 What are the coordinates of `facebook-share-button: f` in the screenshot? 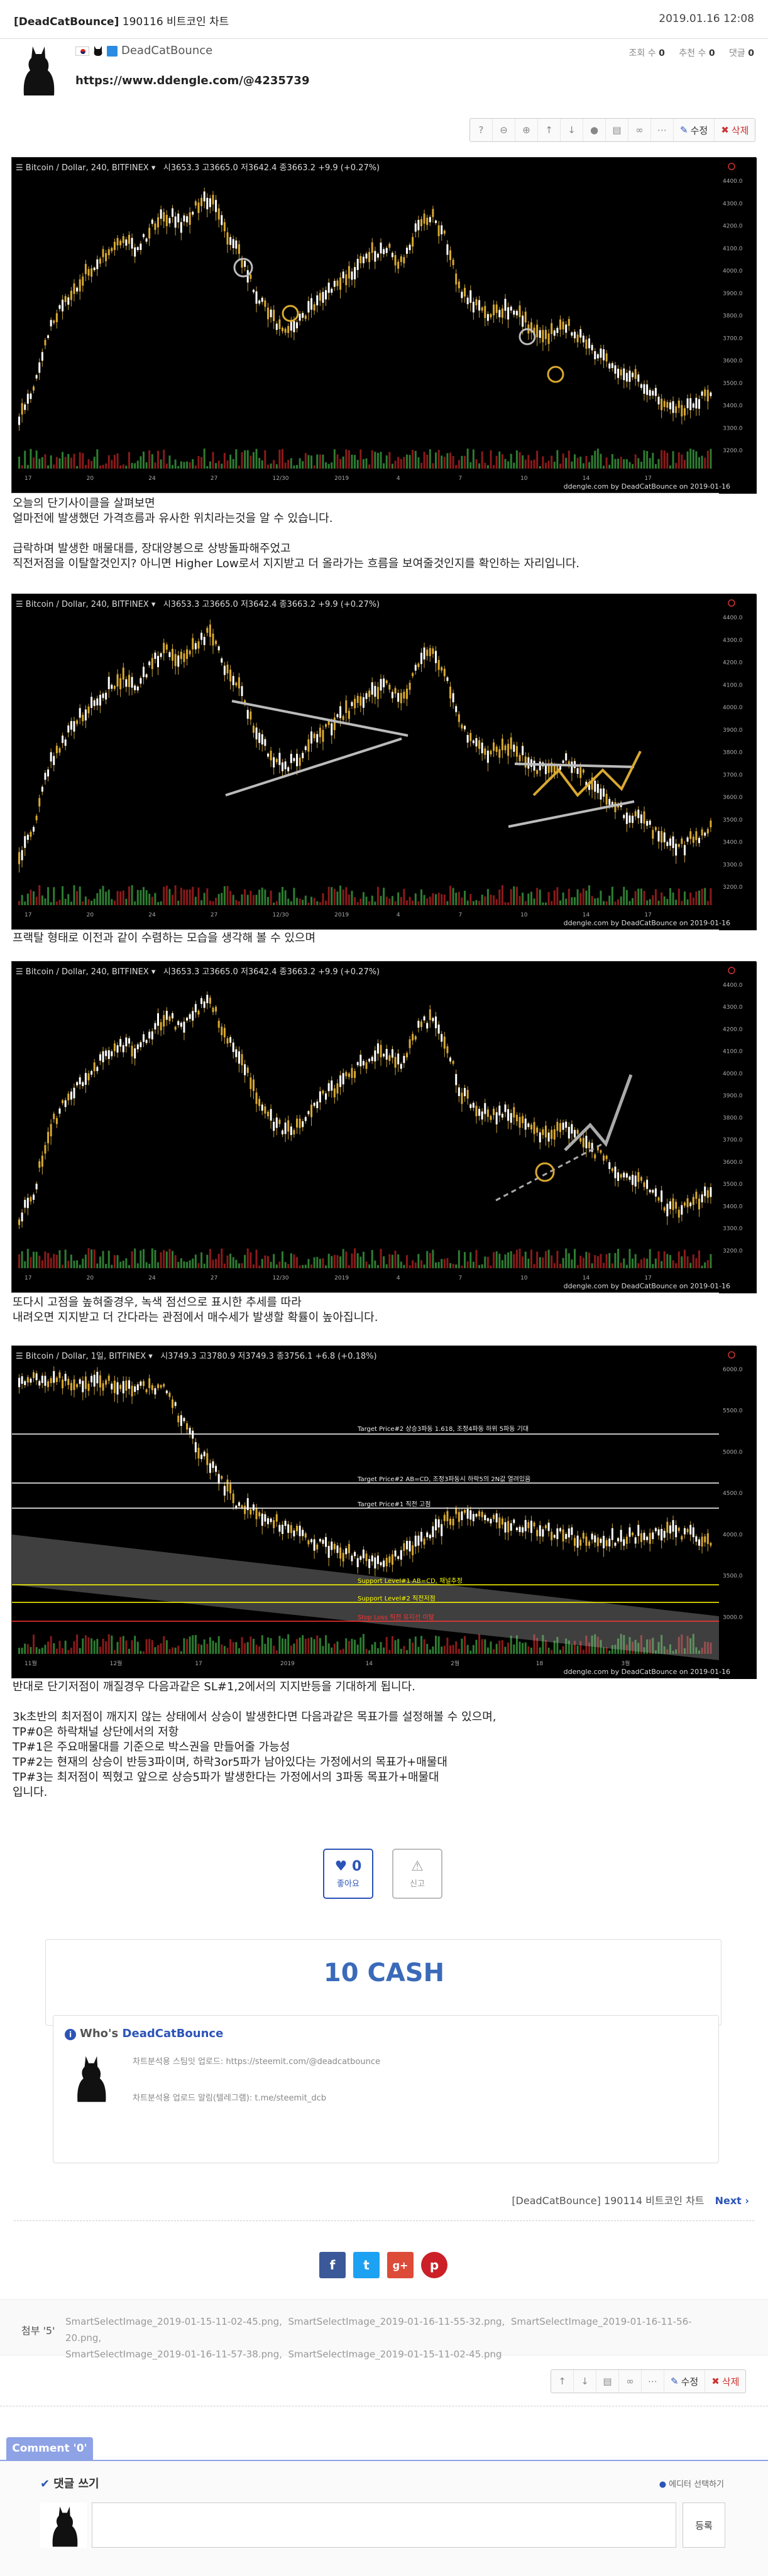 It's located at (332, 2265).